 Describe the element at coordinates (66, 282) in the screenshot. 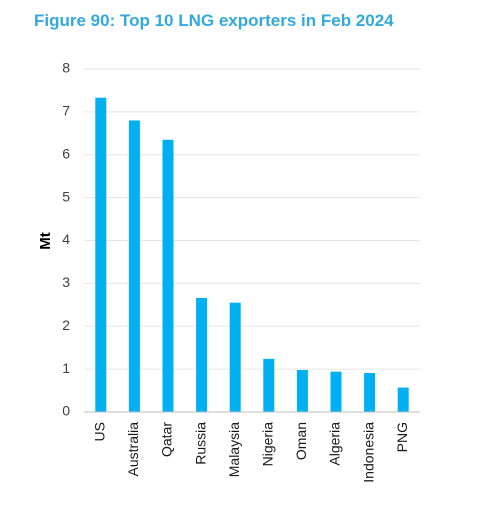

I see `y-tick-label: 3` at that location.